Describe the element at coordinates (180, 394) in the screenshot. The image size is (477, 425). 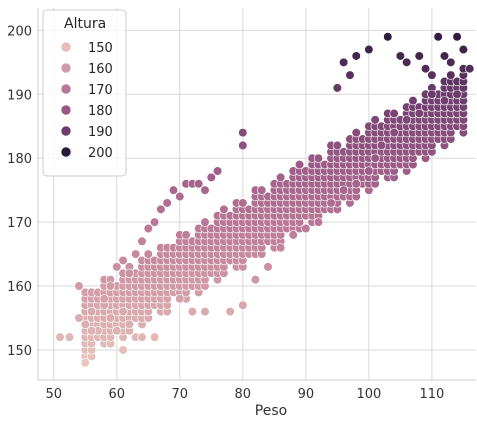
I see `x-tick-label: 70` at that location.